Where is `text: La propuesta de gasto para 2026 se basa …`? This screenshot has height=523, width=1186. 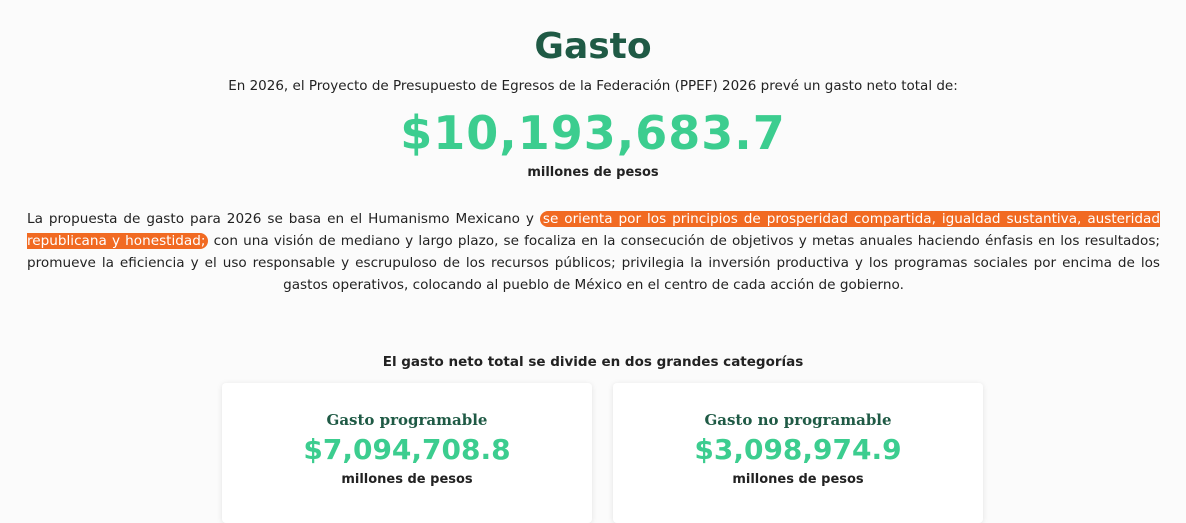
text: La propuesta de gasto para 2026 se basa … is located at coordinates (283, 219).